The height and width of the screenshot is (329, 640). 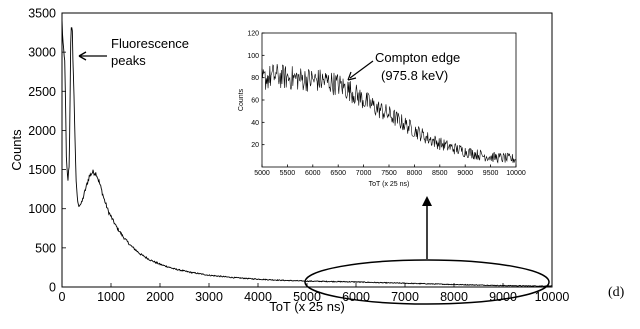 I want to click on inset-y-tick-label: 100, so click(x=253, y=56).